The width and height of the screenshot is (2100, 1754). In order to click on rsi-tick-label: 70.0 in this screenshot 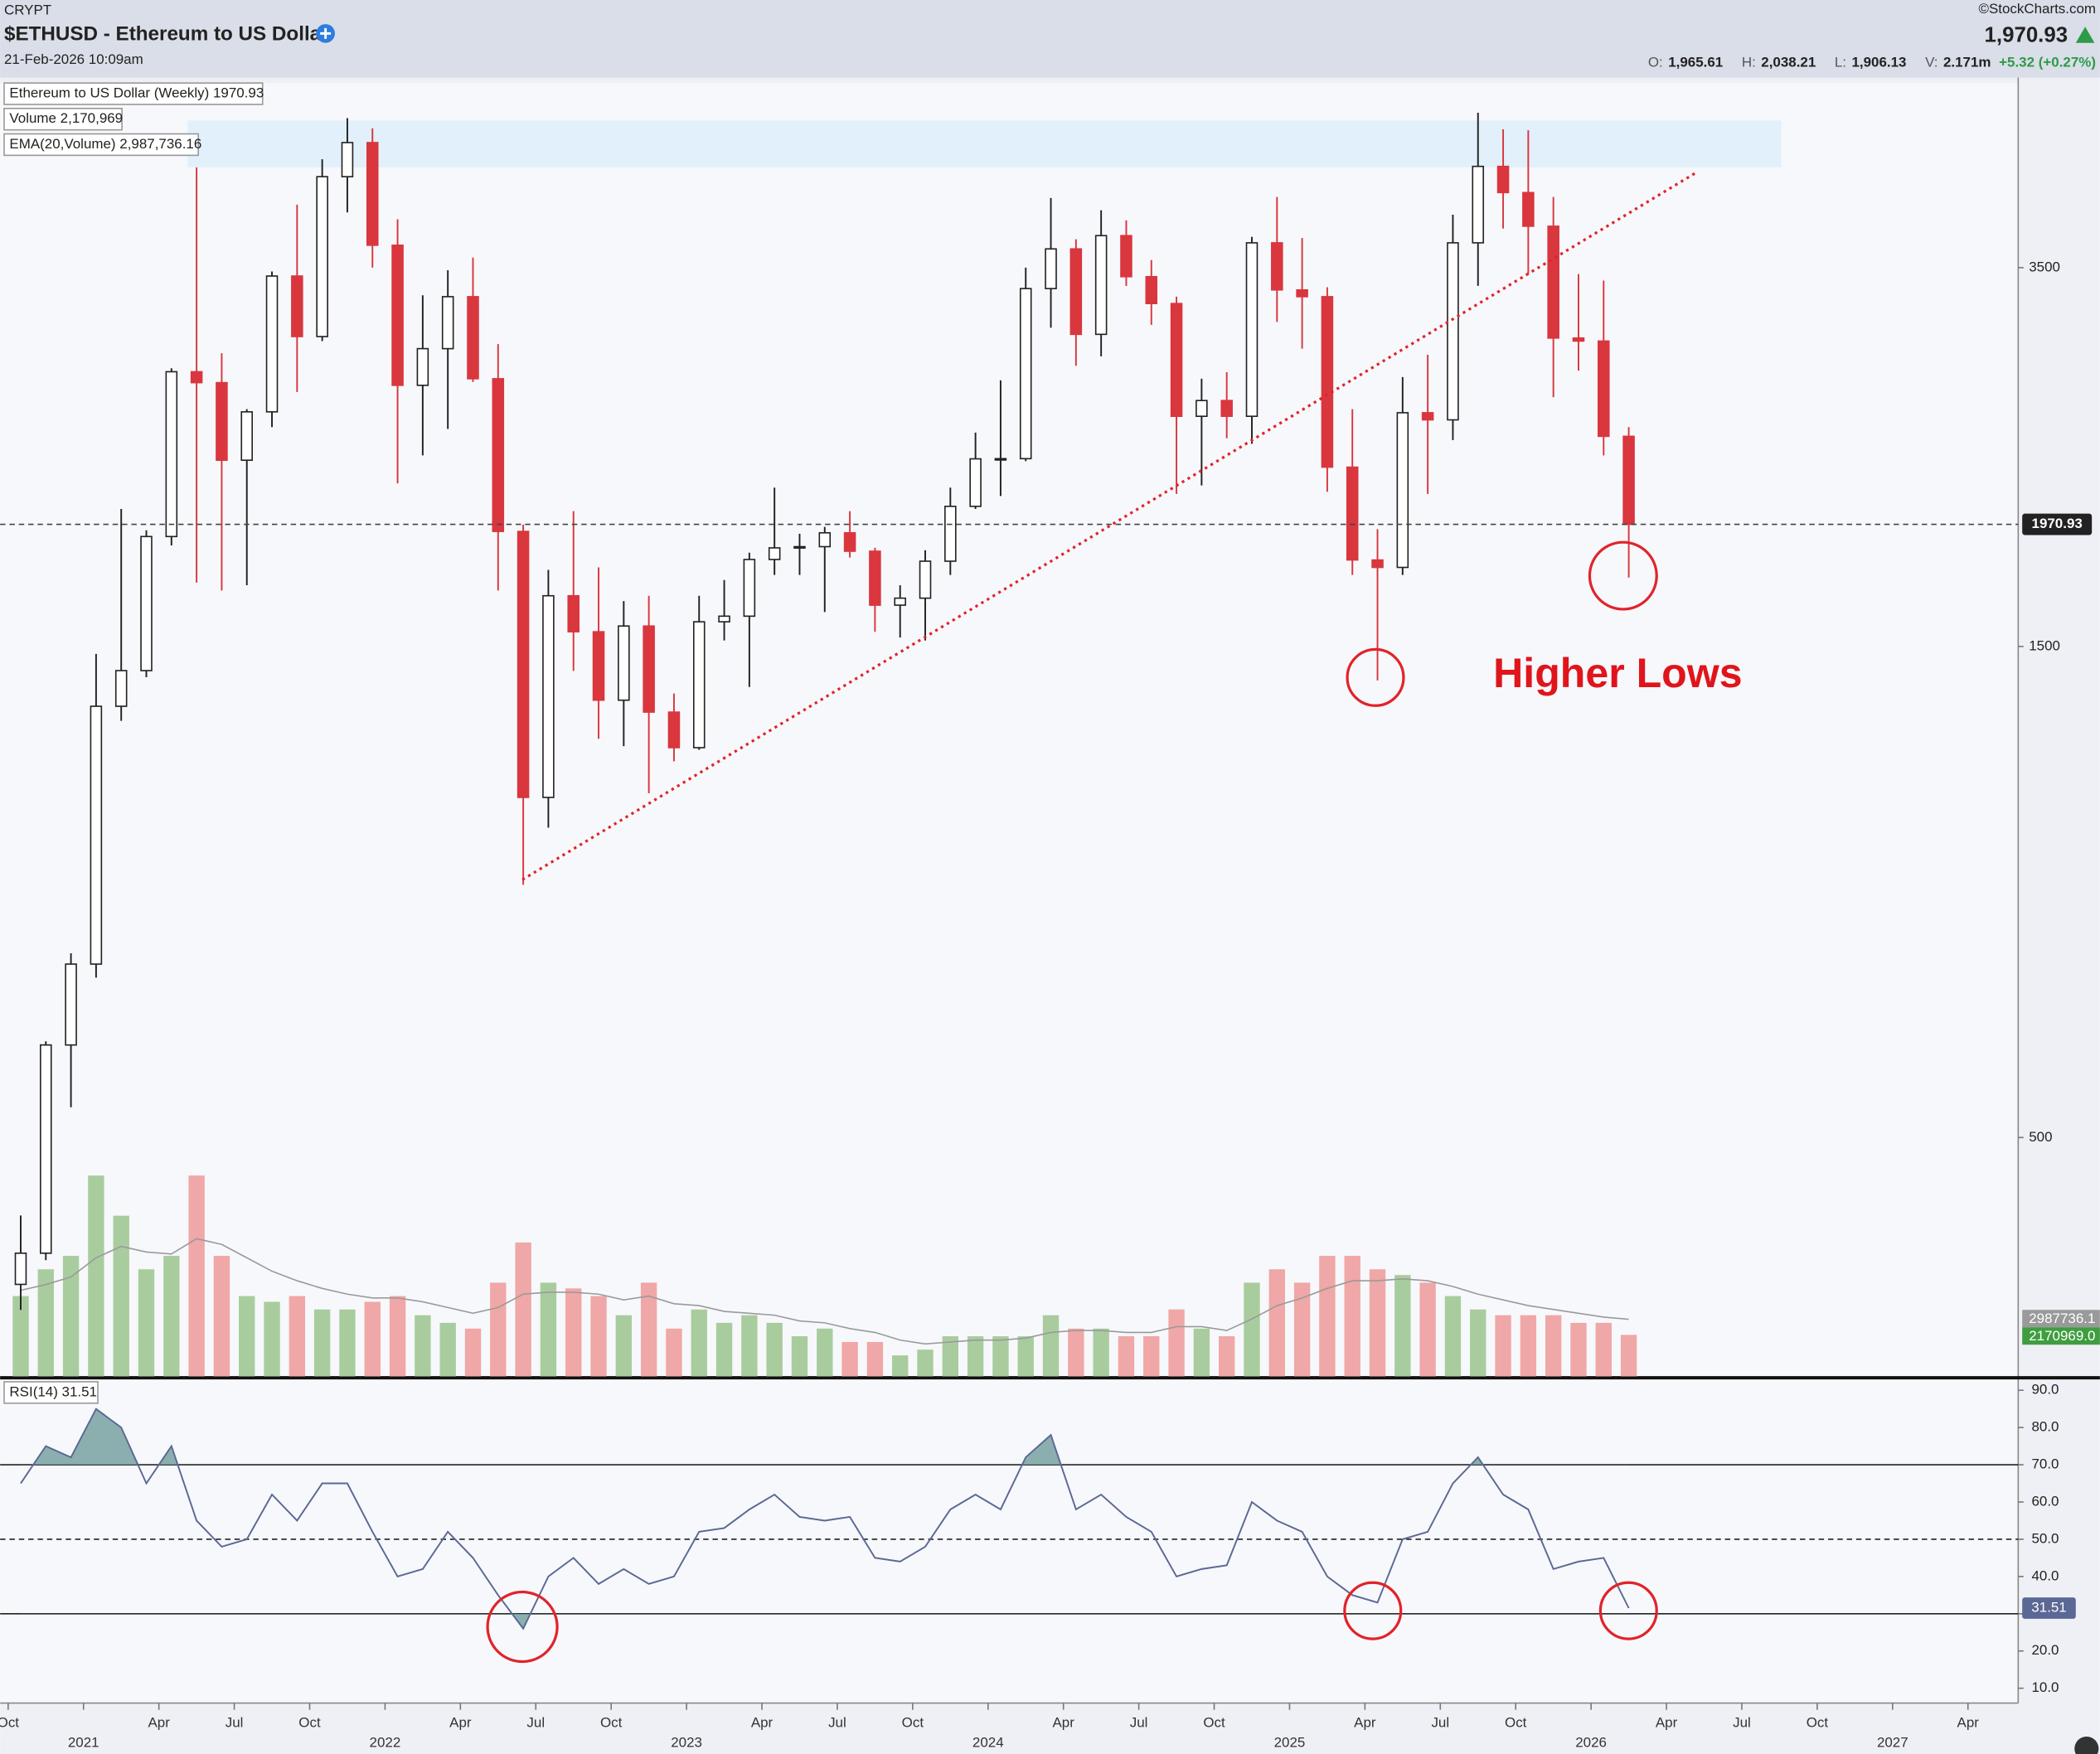, I will do `click(2045, 1464)`.